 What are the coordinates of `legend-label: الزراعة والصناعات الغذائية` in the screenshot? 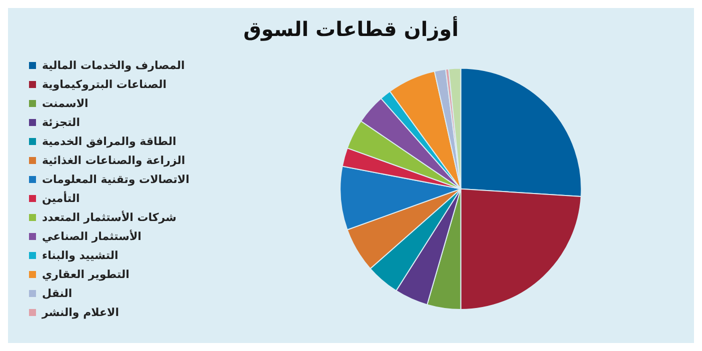 It's located at (114, 160).